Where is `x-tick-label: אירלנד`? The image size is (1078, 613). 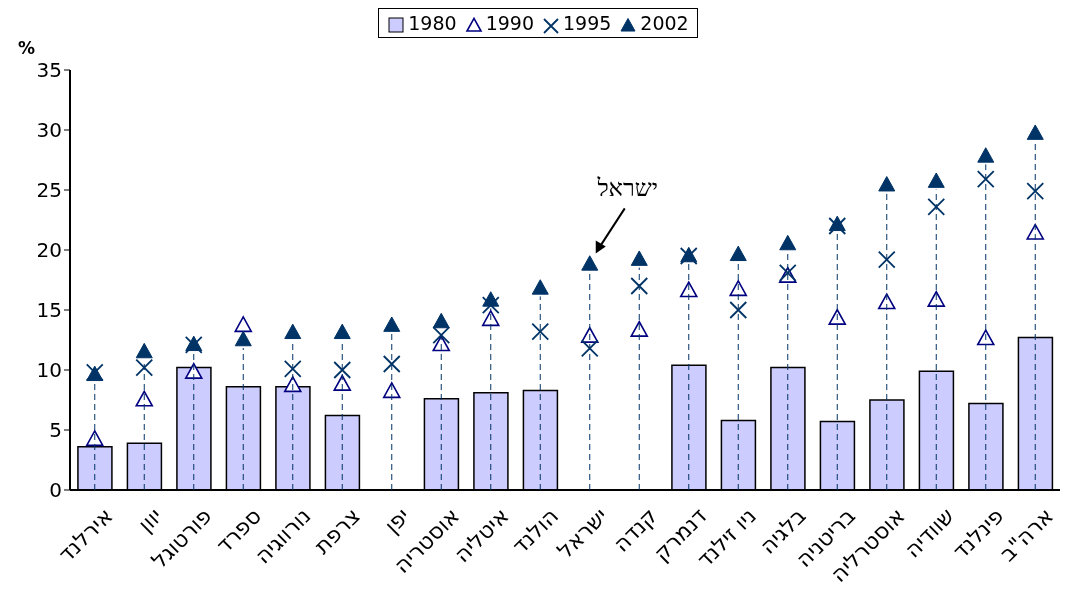
x-tick-label: אירלנד is located at coordinates (85, 535).